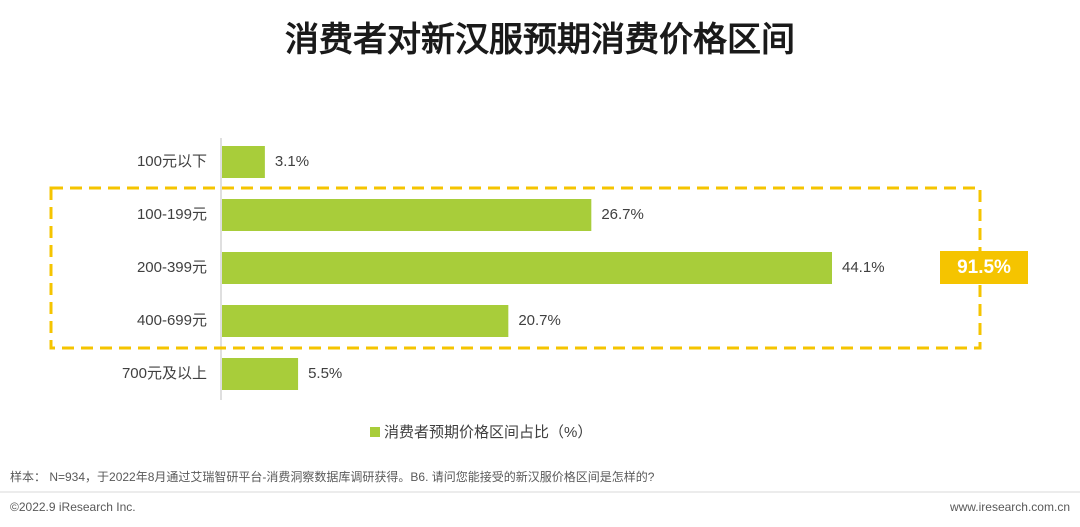  I want to click on value-label: 5.5%, so click(325, 373).